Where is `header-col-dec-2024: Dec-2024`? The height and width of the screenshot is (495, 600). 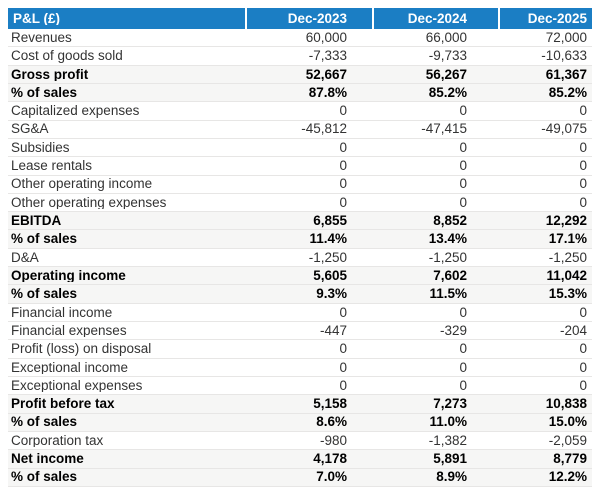
header-col-dec-2024: Dec-2024 is located at coordinates (437, 18).